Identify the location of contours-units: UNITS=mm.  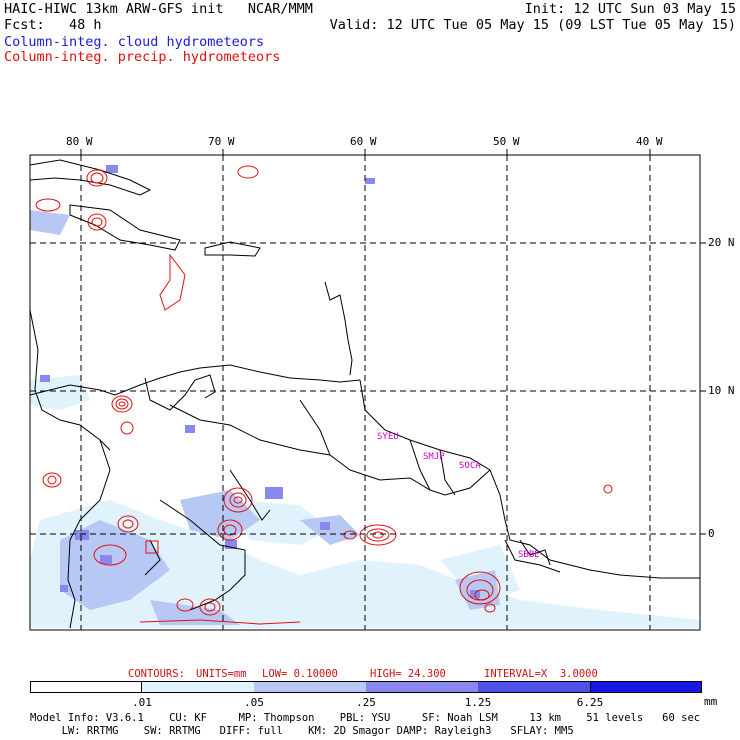
(221, 674).